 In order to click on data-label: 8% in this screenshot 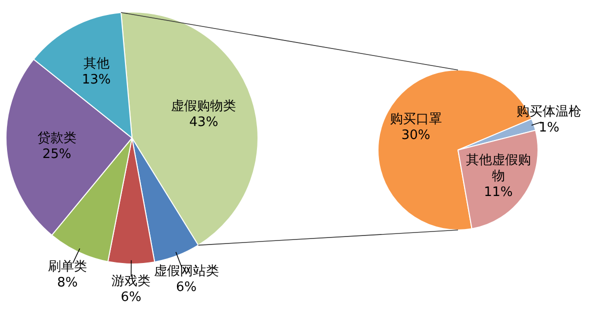, I will do `click(67, 283)`.